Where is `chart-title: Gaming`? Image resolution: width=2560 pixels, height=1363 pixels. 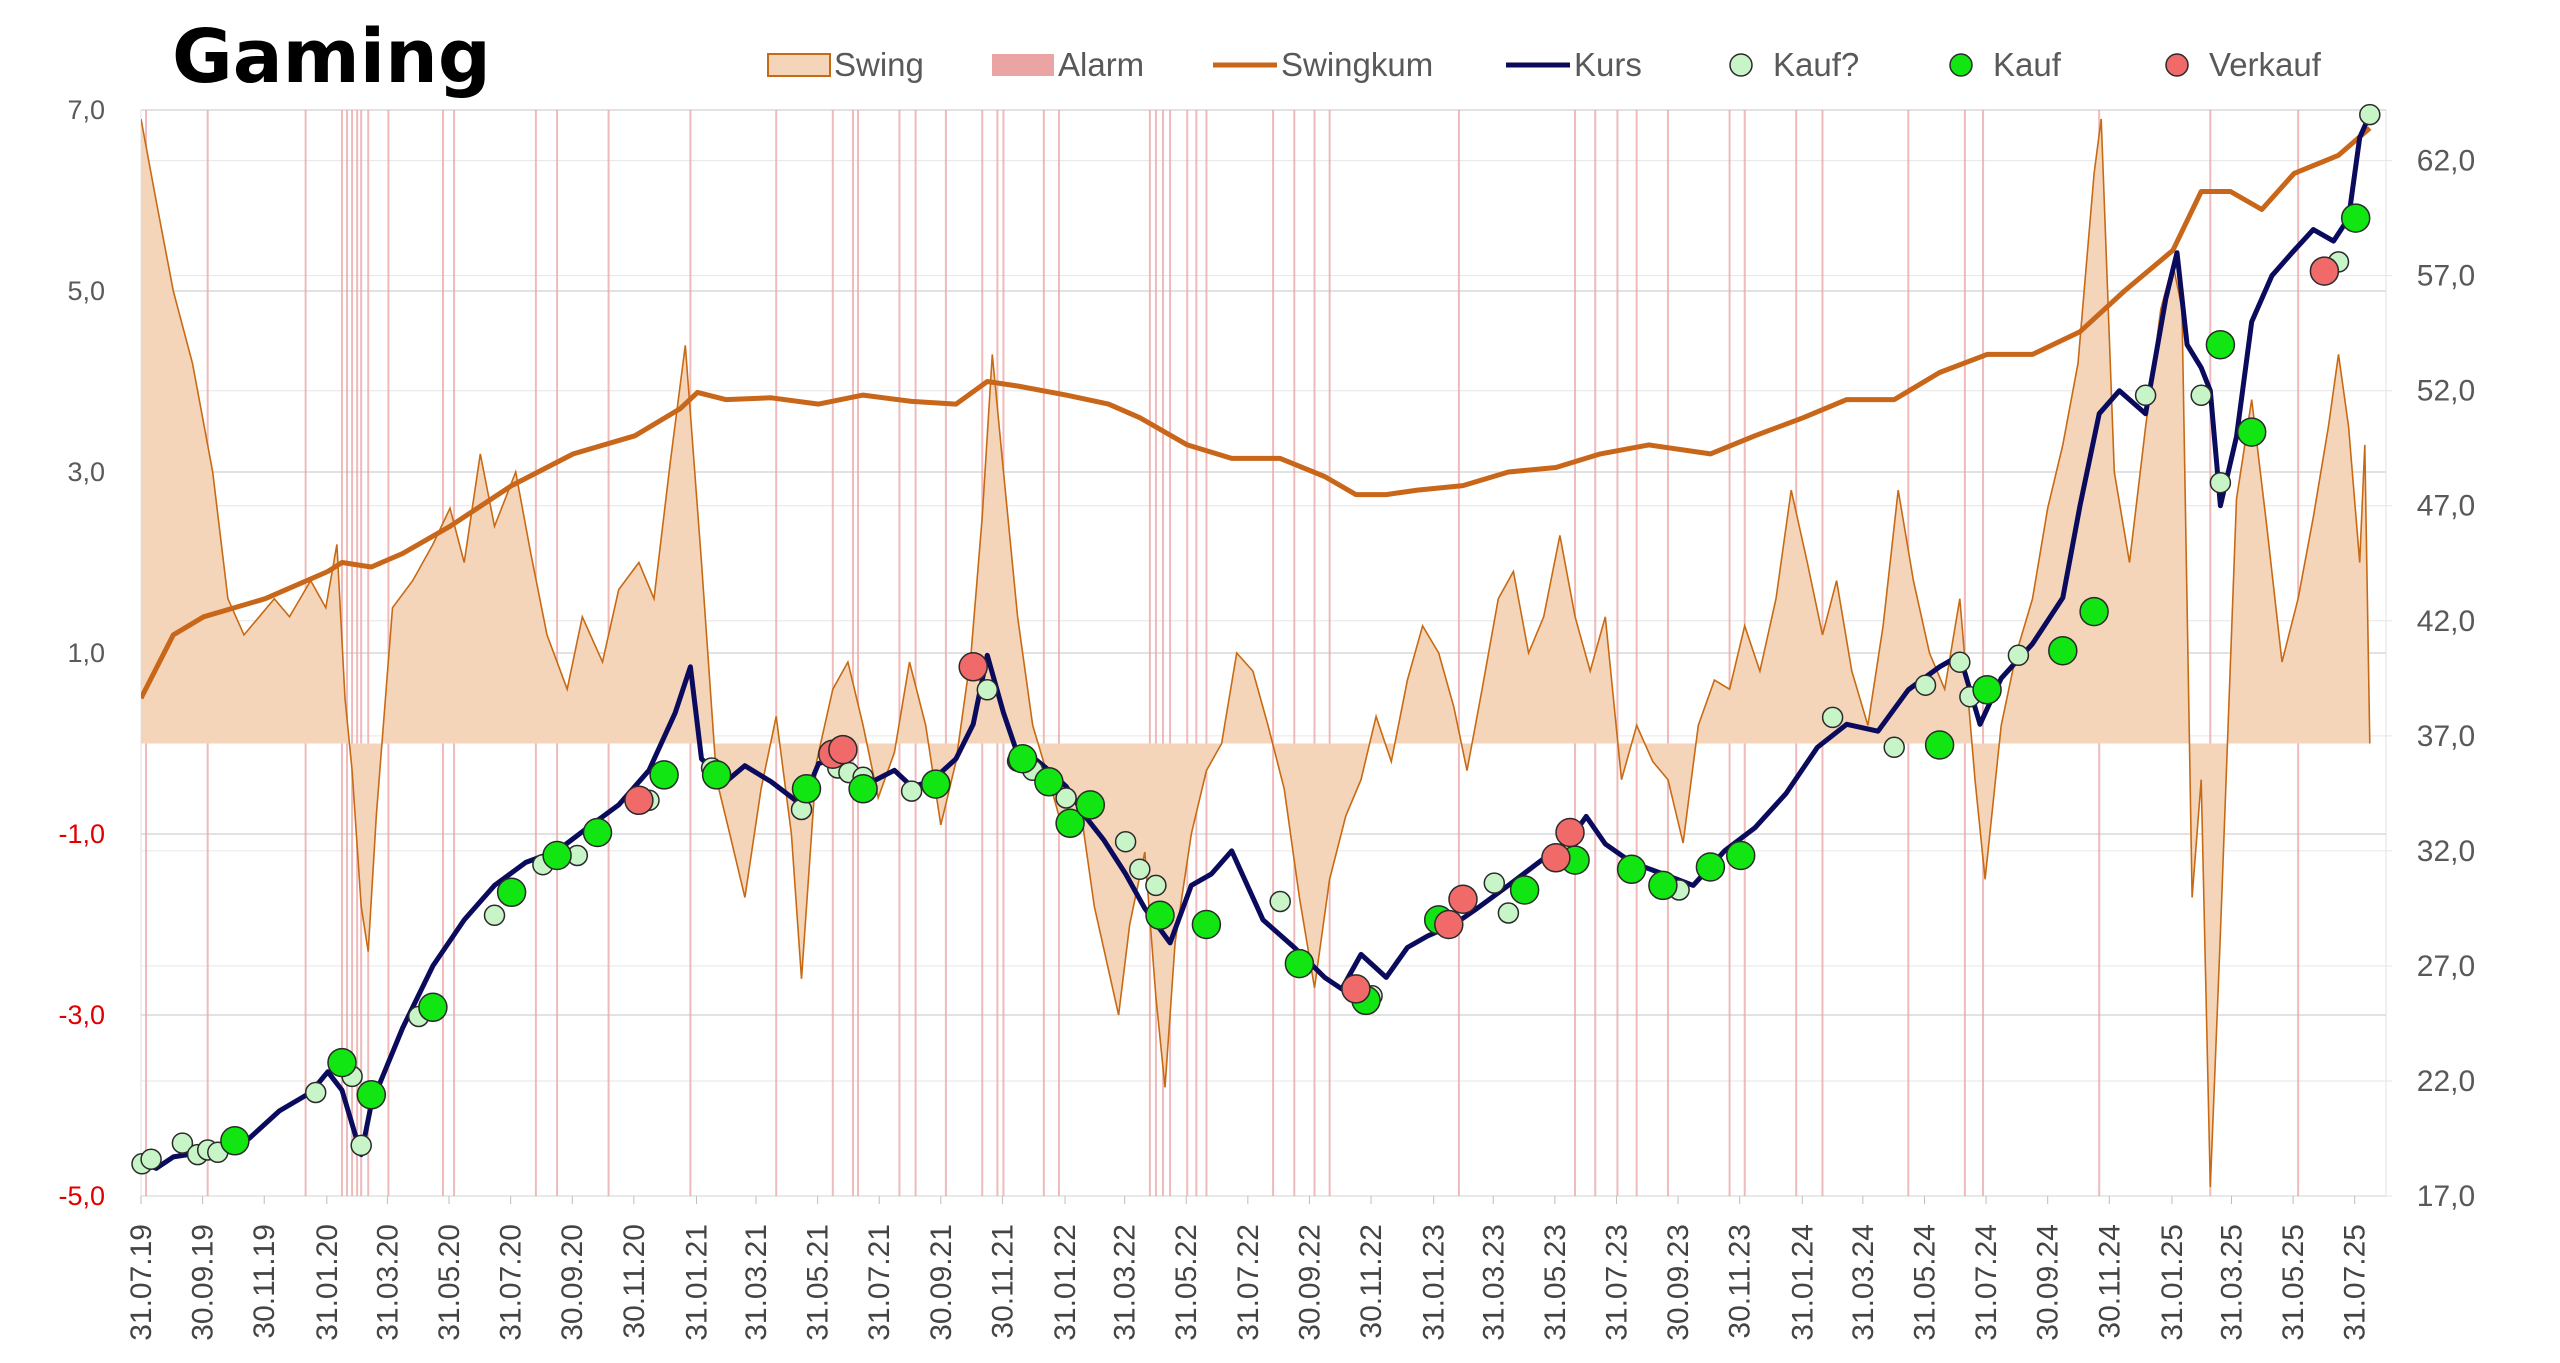 chart-title: Gaming is located at coordinates (331, 57).